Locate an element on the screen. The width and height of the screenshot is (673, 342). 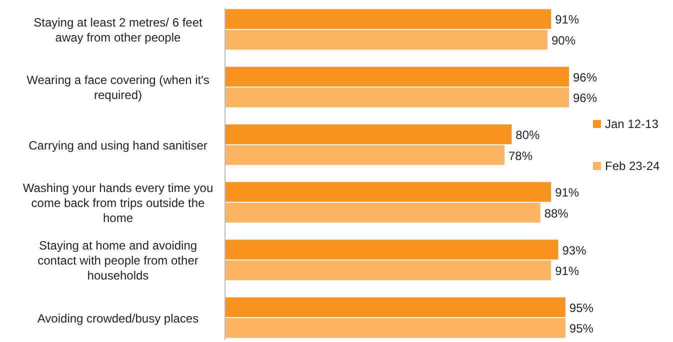
data-label: 90% is located at coordinates (564, 40).